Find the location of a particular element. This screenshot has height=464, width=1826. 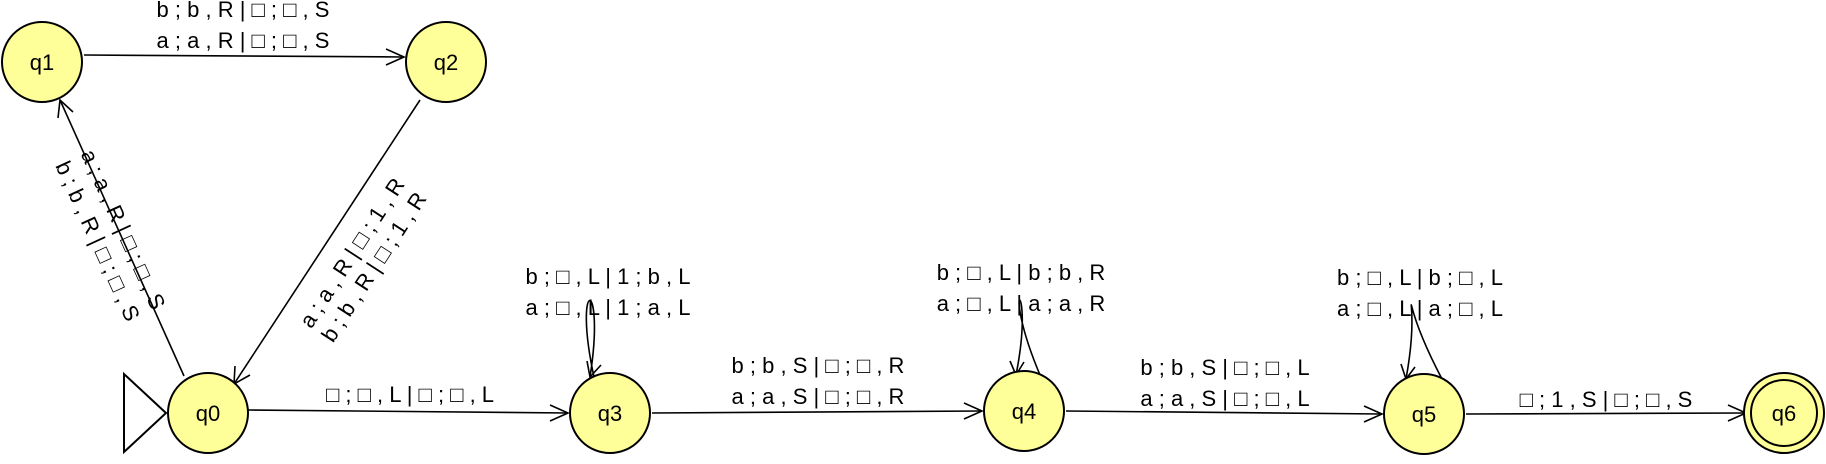

label-q4-loop-2: a ; □ , L | a ; a , R is located at coordinates (1021, 303).